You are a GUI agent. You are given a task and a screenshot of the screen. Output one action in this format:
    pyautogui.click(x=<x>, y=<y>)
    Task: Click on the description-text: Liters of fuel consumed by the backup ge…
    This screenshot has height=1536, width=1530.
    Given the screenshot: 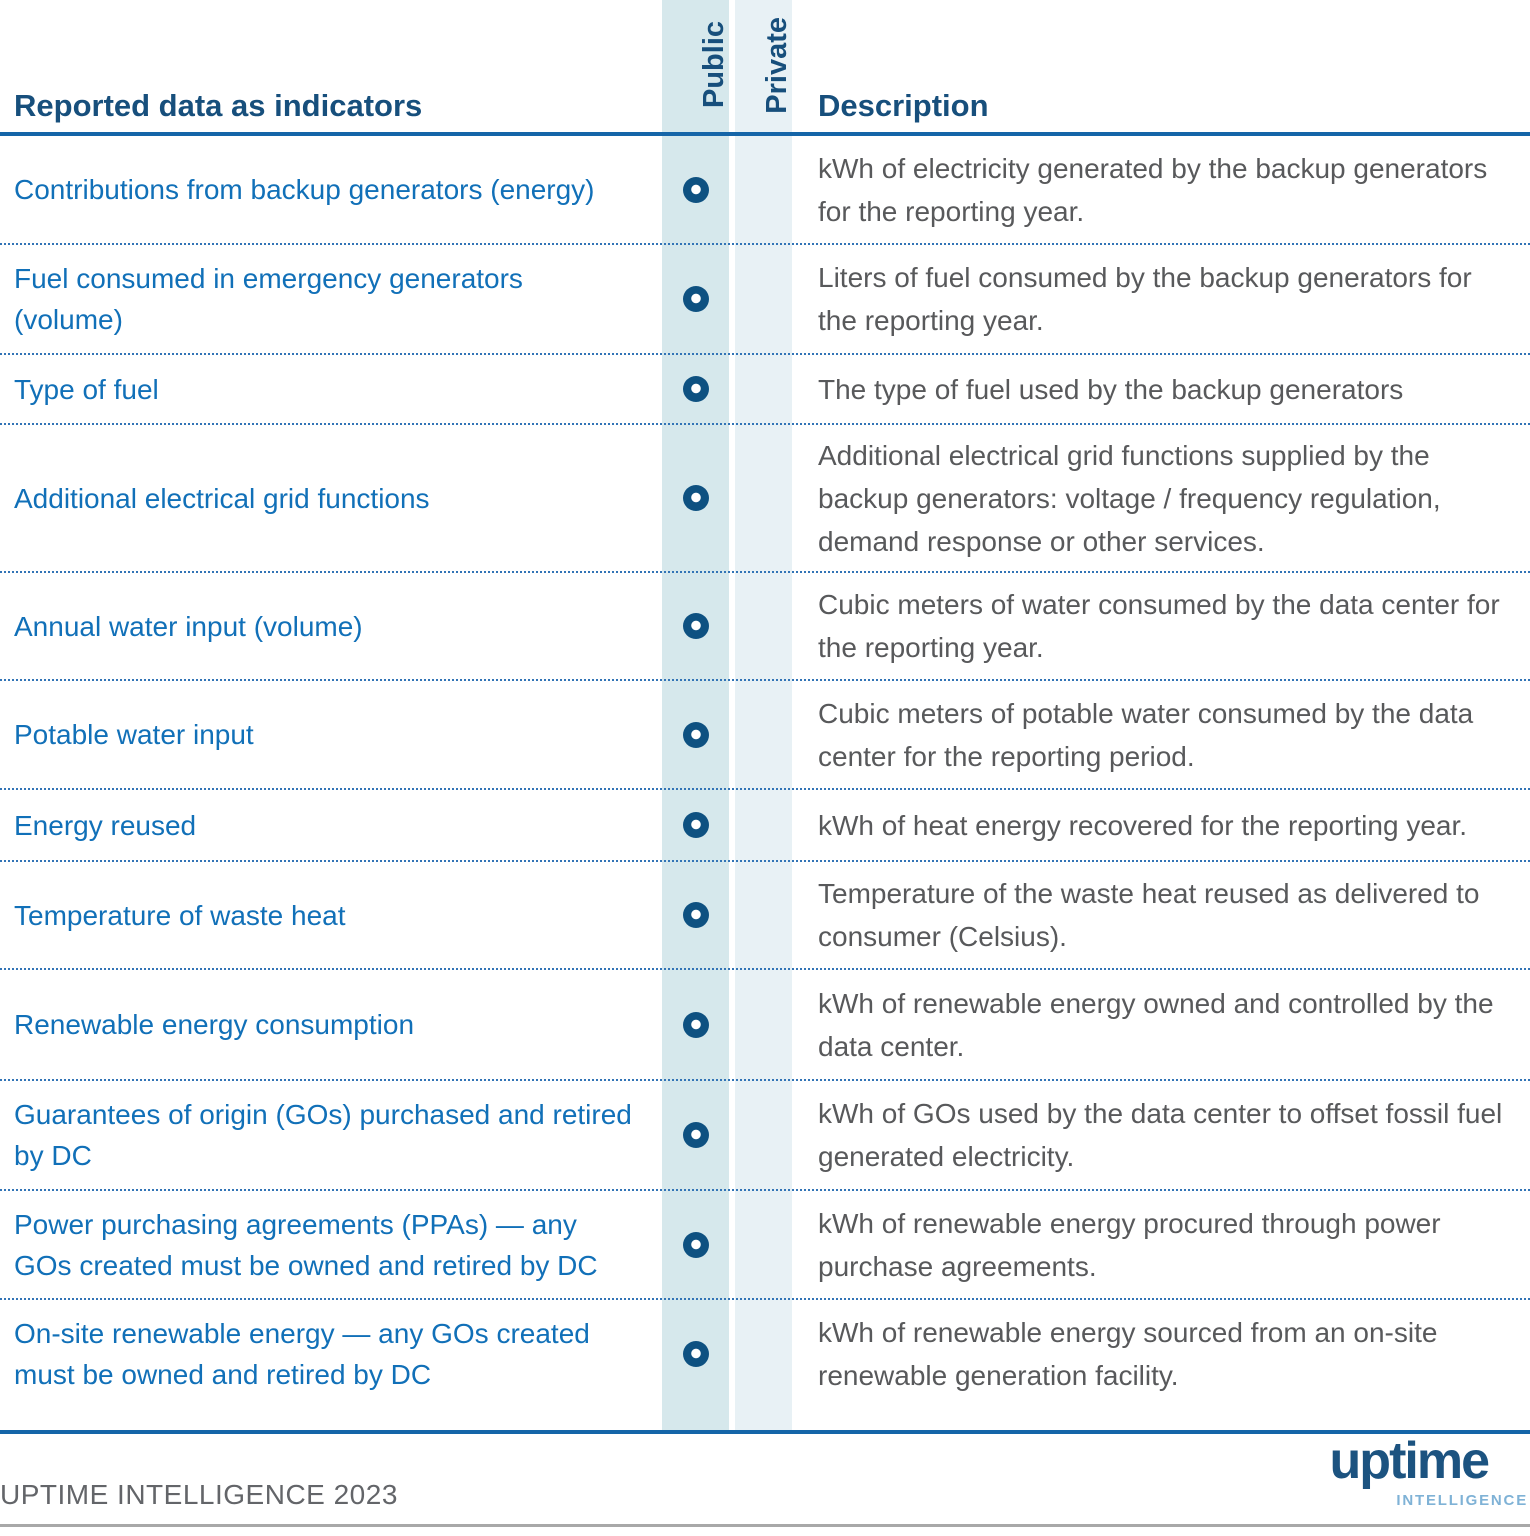 What is the action you would take?
    pyautogui.click(x=1145, y=299)
    